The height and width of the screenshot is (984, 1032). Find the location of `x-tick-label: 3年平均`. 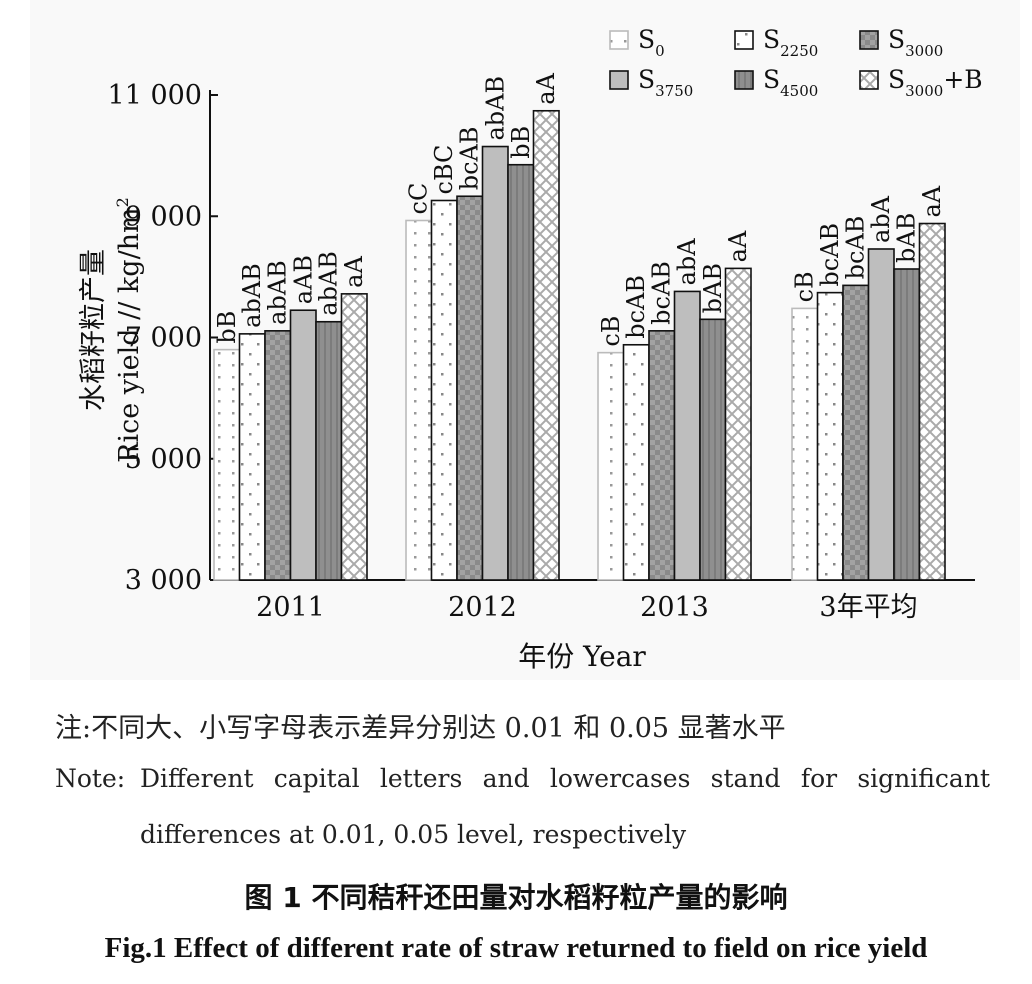

x-tick-label: 3年平均 is located at coordinates (868, 607).